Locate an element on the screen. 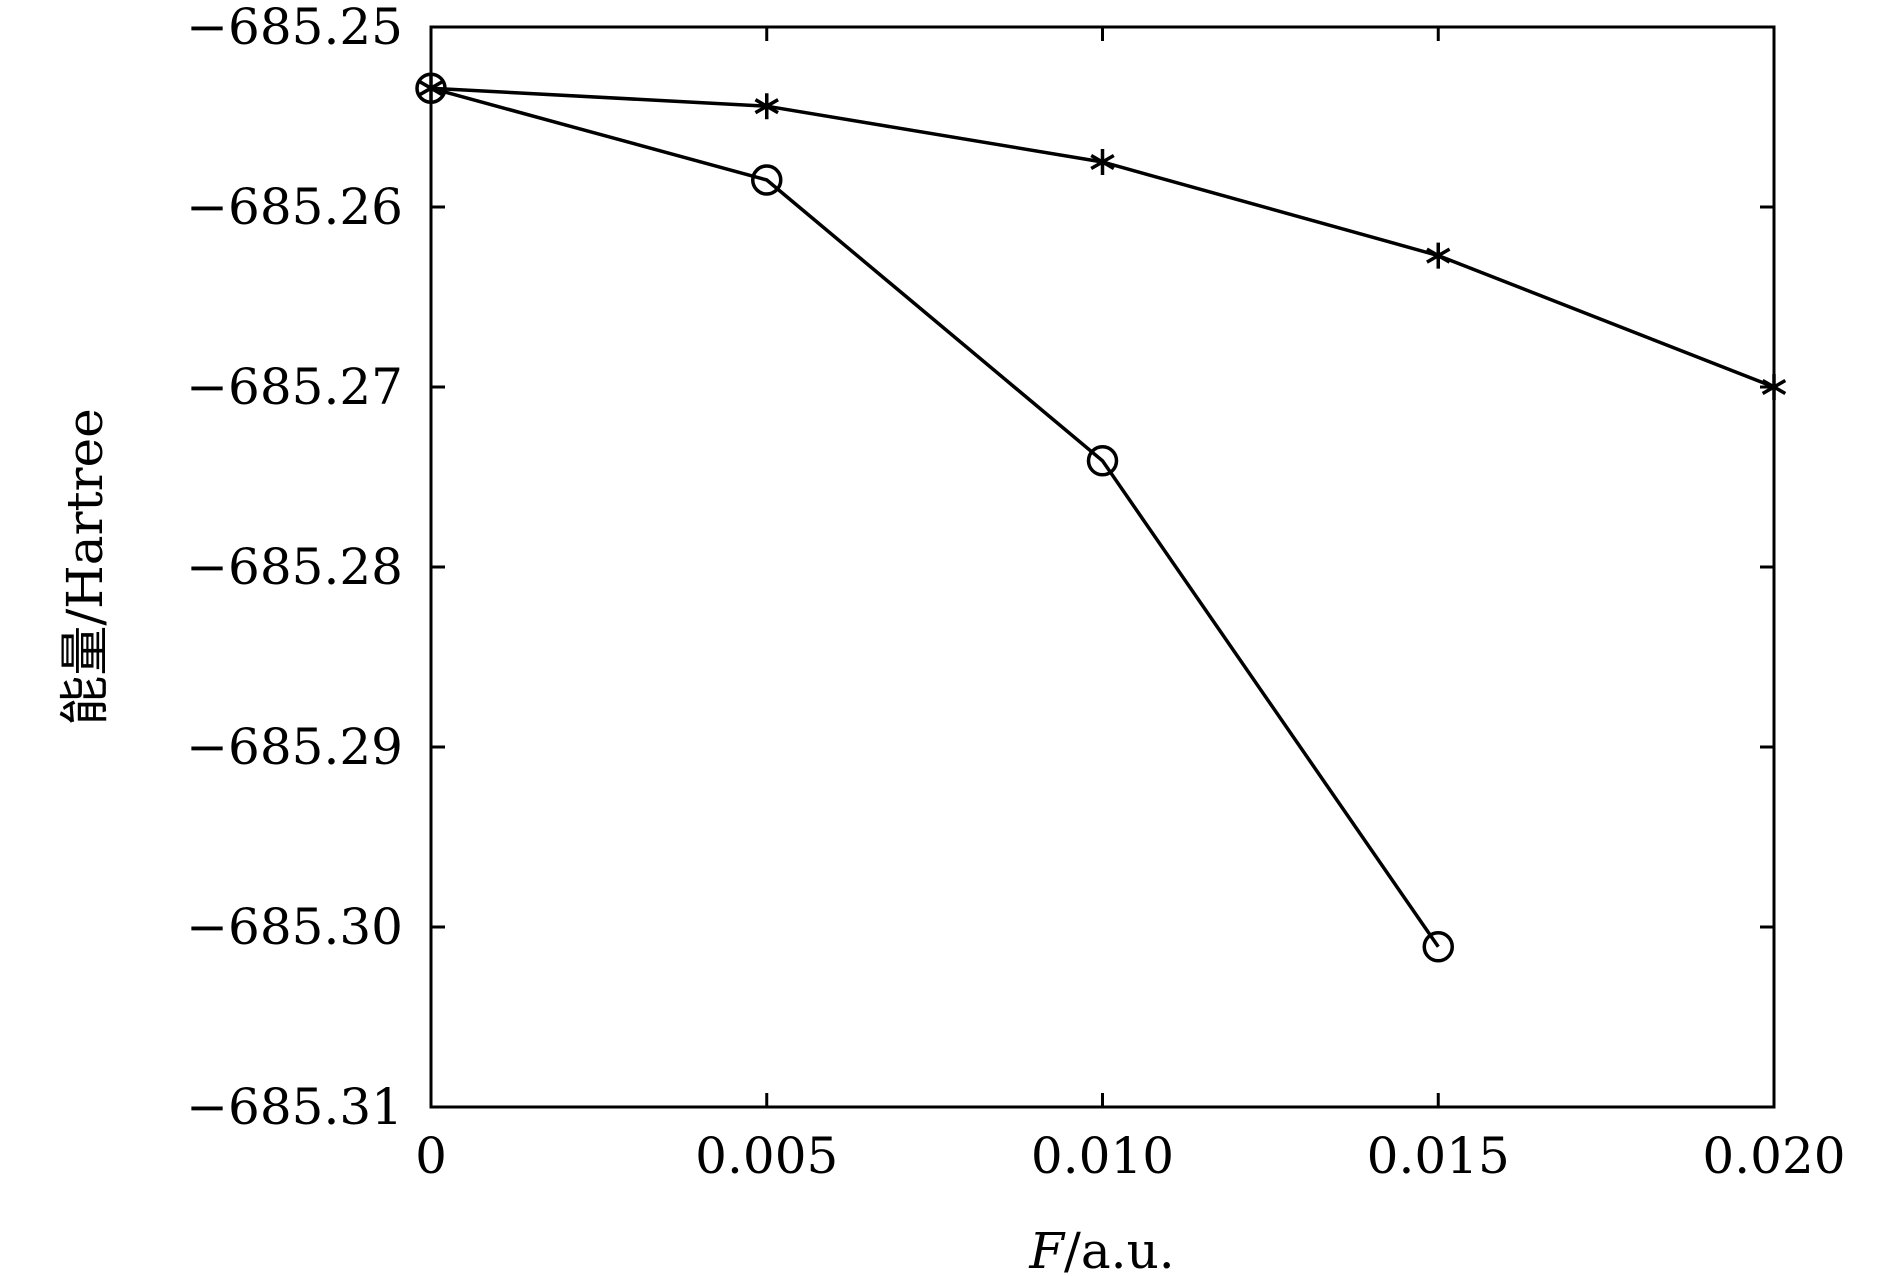 The image size is (1890, 1276). y-tick-label: −685.25 is located at coordinates (294, 28).